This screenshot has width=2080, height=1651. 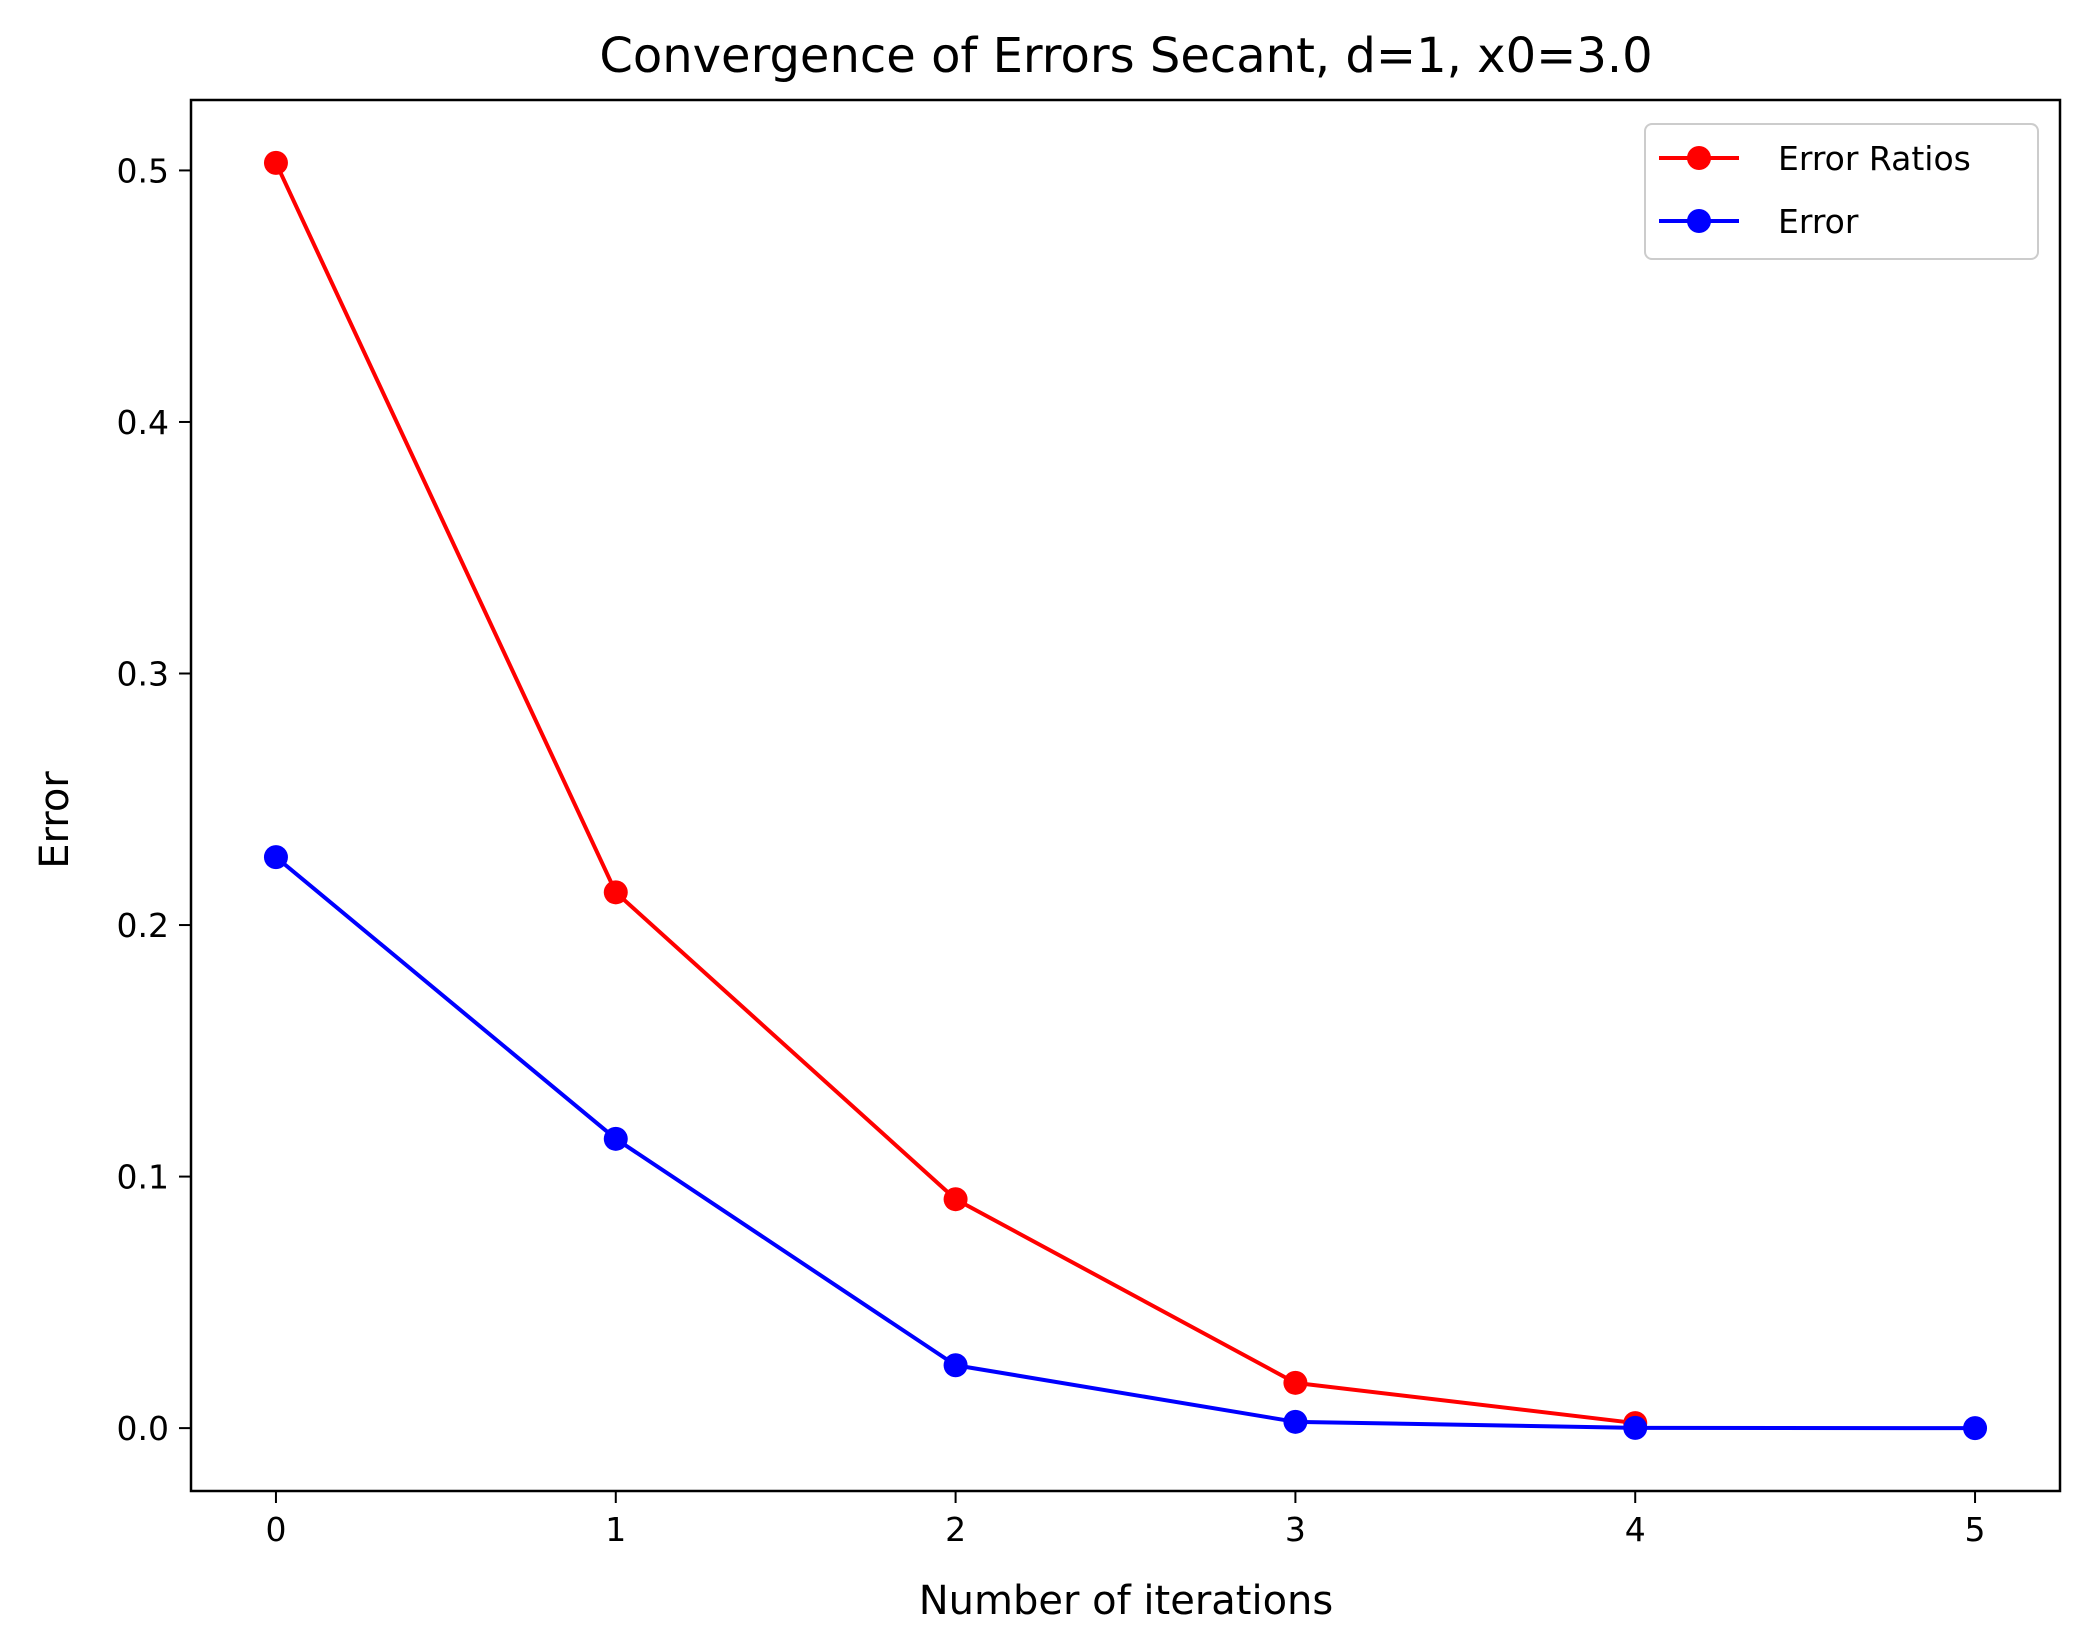 What do you see at coordinates (1818, 221) in the screenshot?
I see `legend-label: Error` at bounding box center [1818, 221].